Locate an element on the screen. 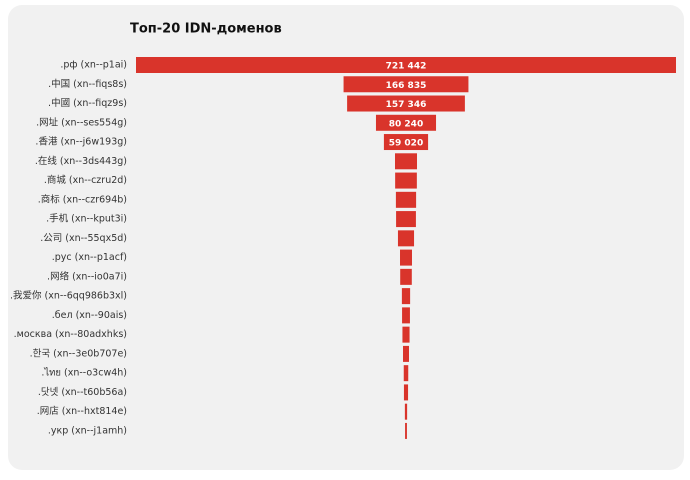  category-label: .商标 (xn--czr694b) is located at coordinates (82, 199).